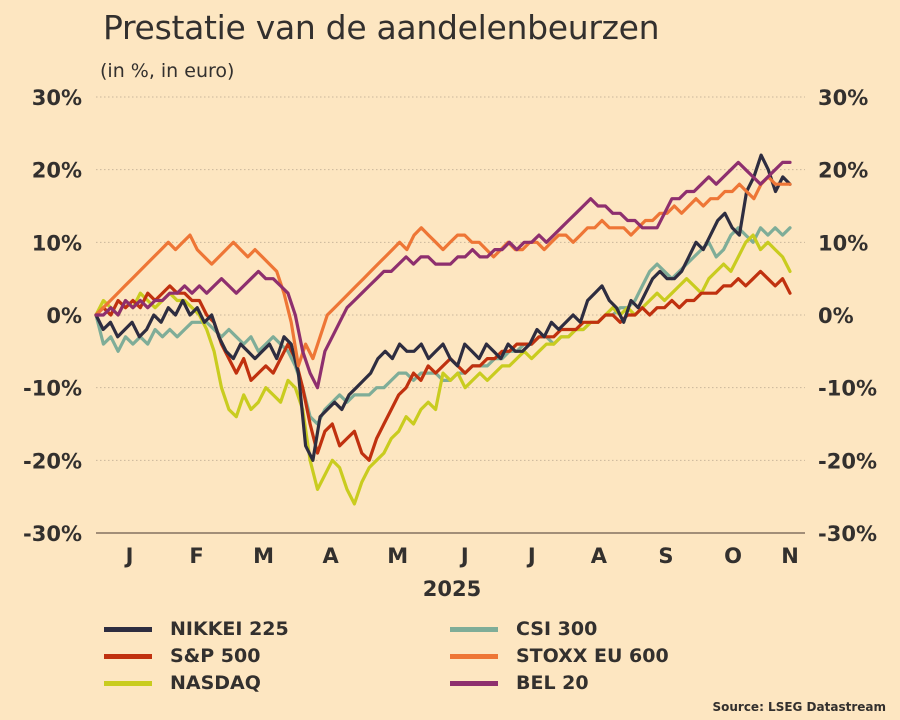  I want to click on y-tick-label-right: 0%, so click(836, 316).